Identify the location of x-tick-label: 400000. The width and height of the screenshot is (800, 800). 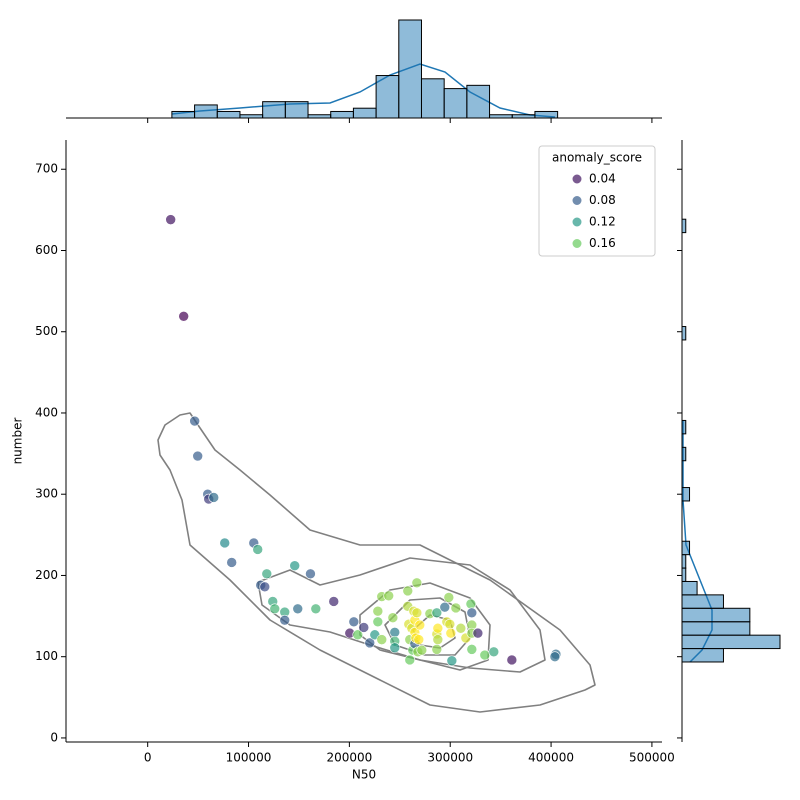
(551, 758).